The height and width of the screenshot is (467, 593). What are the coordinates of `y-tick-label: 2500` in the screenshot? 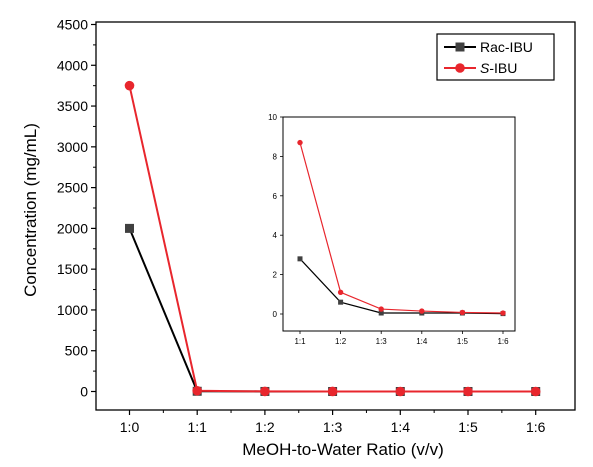 It's located at (72, 188).